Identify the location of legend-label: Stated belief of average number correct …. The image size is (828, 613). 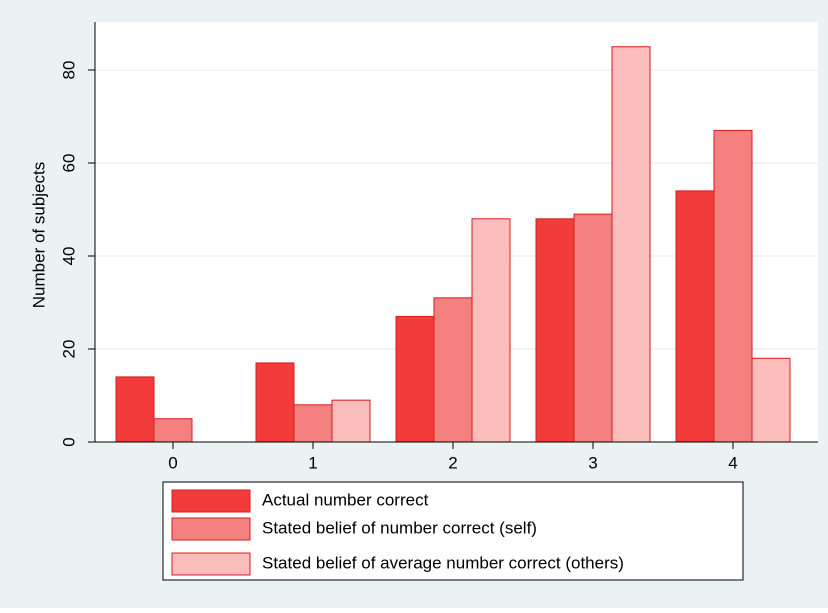
(443, 562).